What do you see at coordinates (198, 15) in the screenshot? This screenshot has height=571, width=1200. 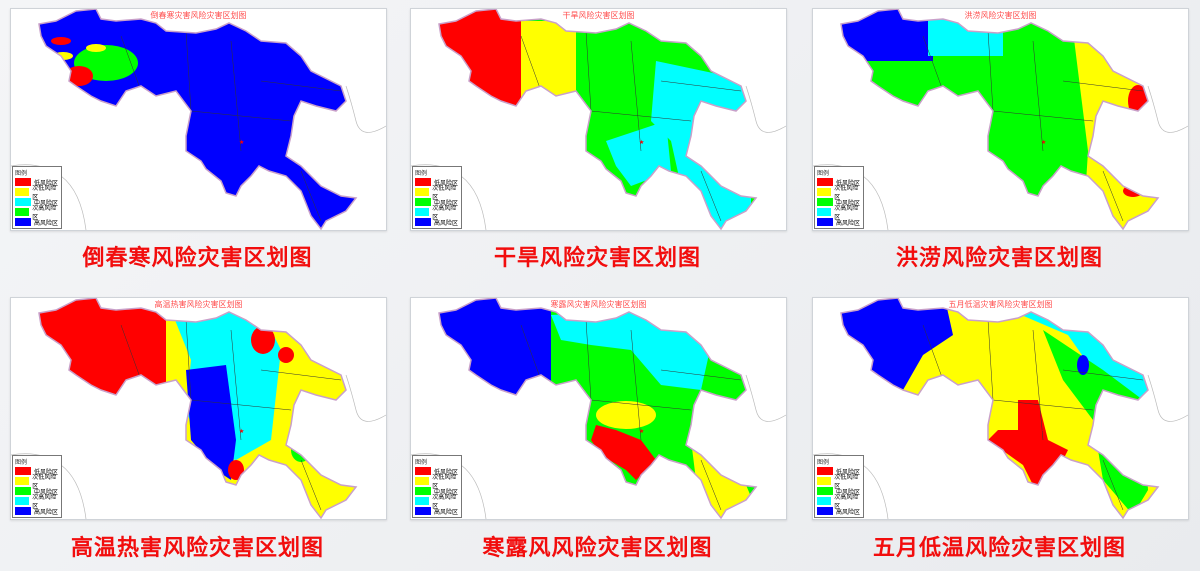 I see `map-title: 倒春寒灾害风险灾害区划图` at bounding box center [198, 15].